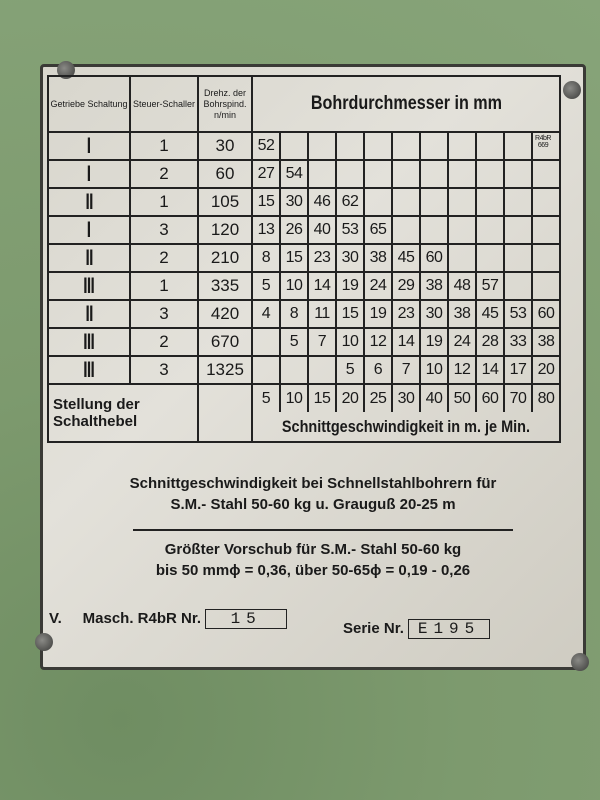 The image size is (600, 800). Describe the element at coordinates (266, 397) in the screenshot. I see `speed-cell: 5` at that location.